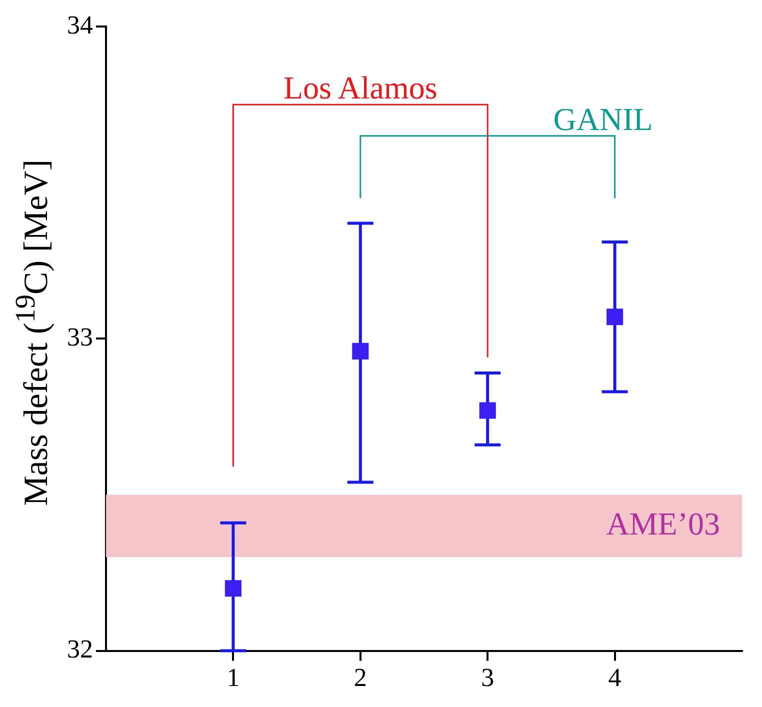 The image size is (762, 707). Describe the element at coordinates (80, 649) in the screenshot. I see `y-tick-label: 32` at that location.